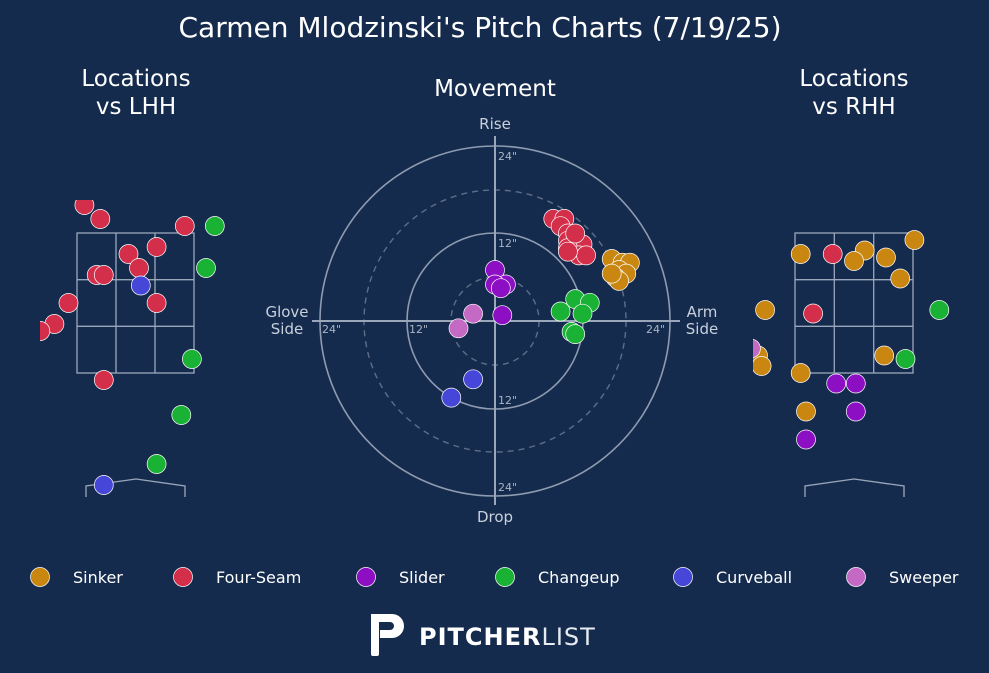 This screenshot has width=989, height=673. Describe the element at coordinates (655, 329) in the screenshot. I see `ring-label-right-24: 24"` at that location.